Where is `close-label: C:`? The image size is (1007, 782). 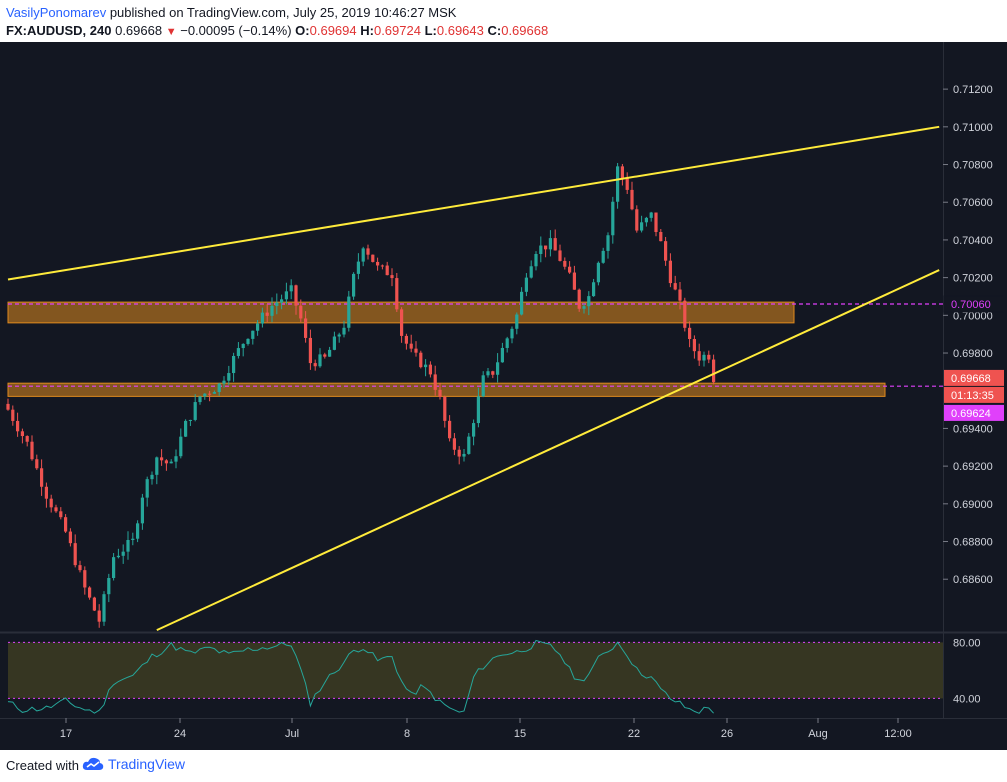
close-label: C: is located at coordinates (494, 30).